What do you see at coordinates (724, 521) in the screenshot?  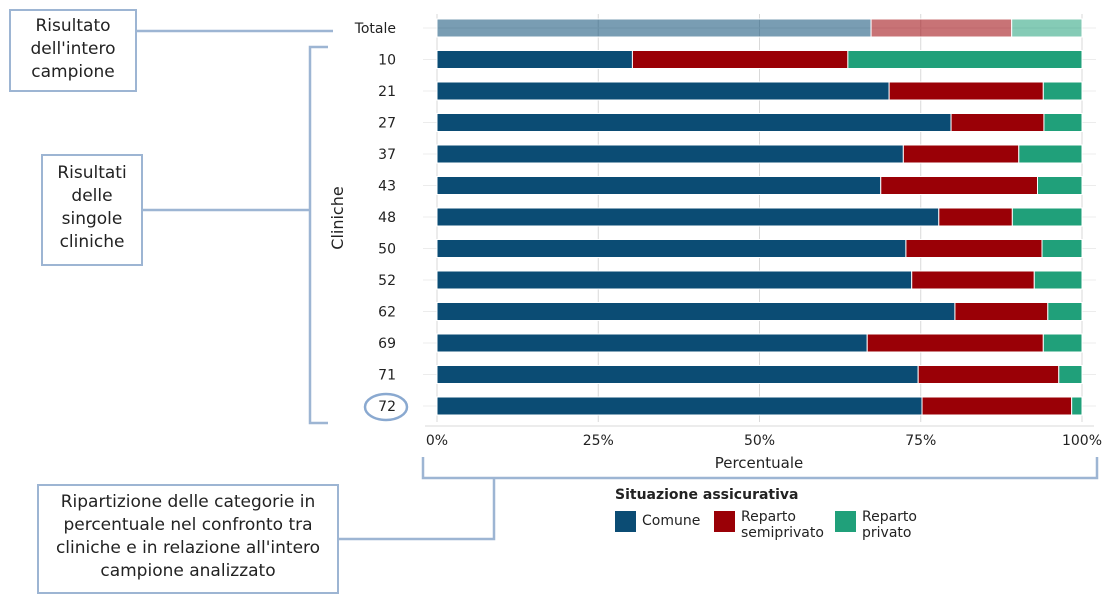 I see `legend-swatch-semiprivato` at bounding box center [724, 521].